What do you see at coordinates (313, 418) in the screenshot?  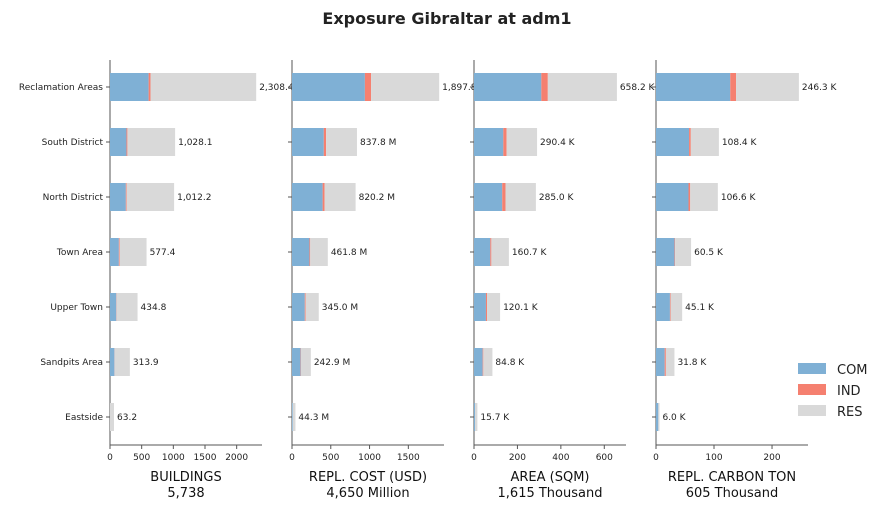 I see `bar-total-label: 44.3 M` at bounding box center [313, 418].